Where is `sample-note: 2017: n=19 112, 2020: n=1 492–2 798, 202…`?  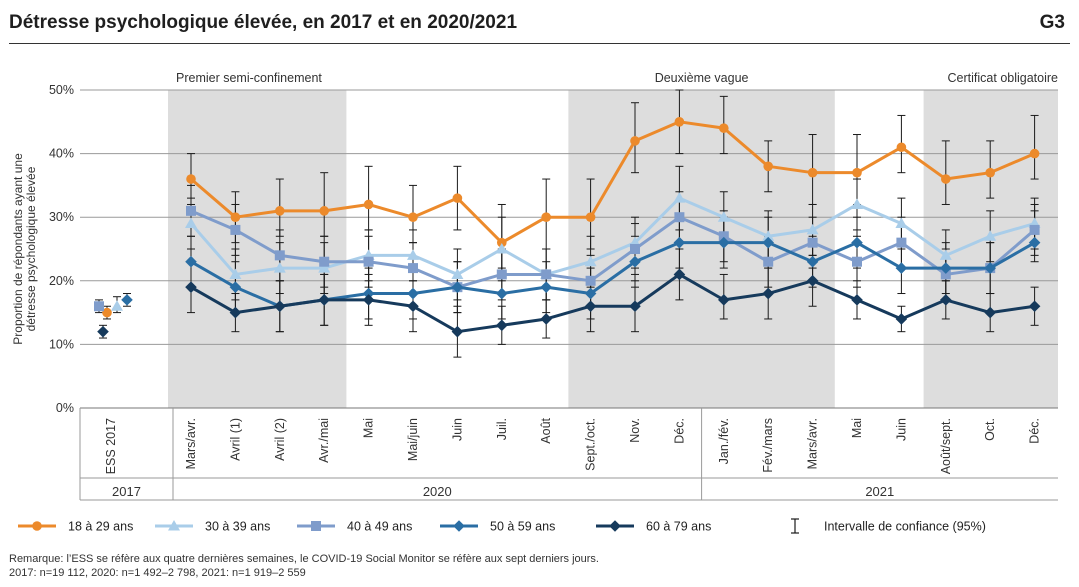
sample-note: 2017: n=19 112, 2020: n=1 492–2 798, 202… is located at coordinates (157, 573).